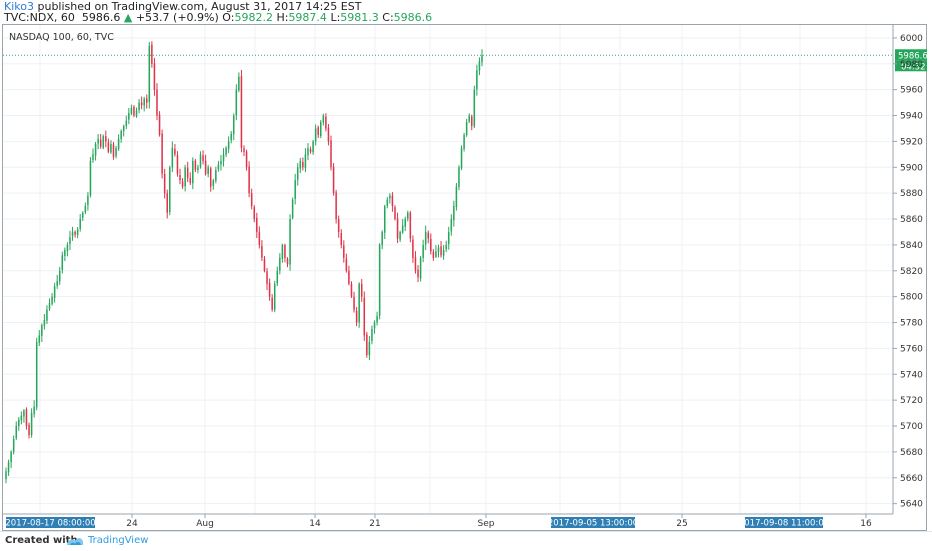  I want to click on symbol-label: TVC:NDX, 60, so click(39, 17).